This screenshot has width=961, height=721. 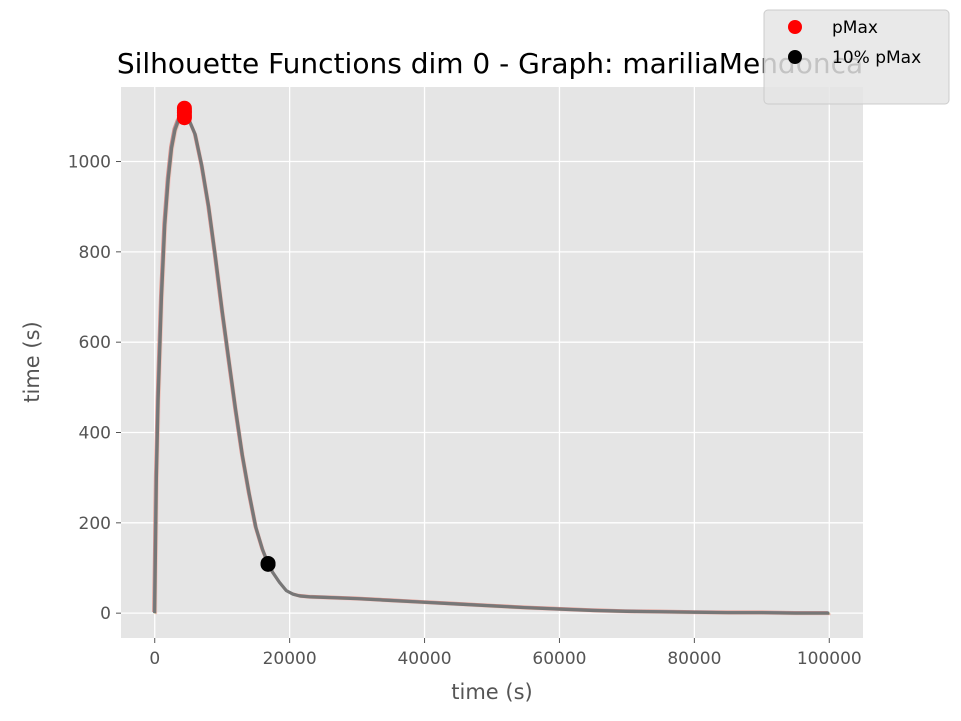 What do you see at coordinates (95, 434) in the screenshot?
I see `y-tick-label: 400` at bounding box center [95, 434].